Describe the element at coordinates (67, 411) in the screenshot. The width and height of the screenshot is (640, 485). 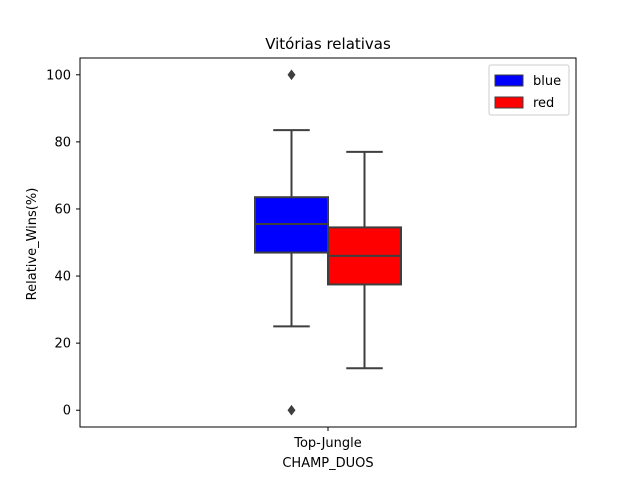
I see `y-tick-label: 0` at that location.